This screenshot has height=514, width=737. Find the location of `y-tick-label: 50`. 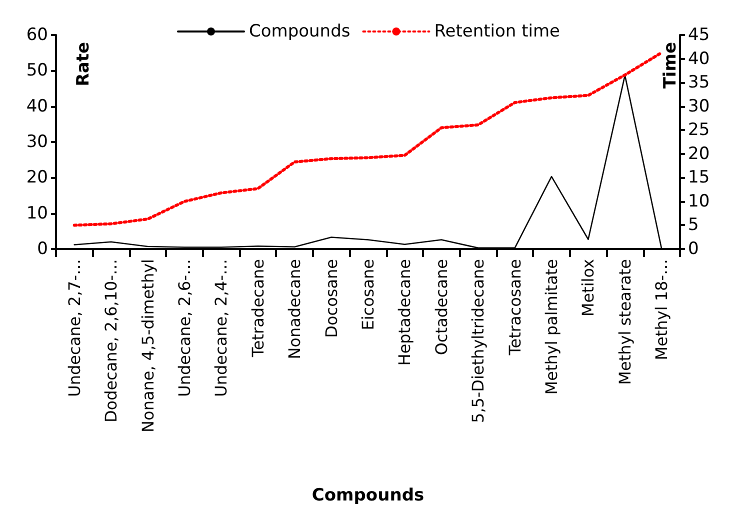

y-tick-label: 50 is located at coordinates (37, 70).